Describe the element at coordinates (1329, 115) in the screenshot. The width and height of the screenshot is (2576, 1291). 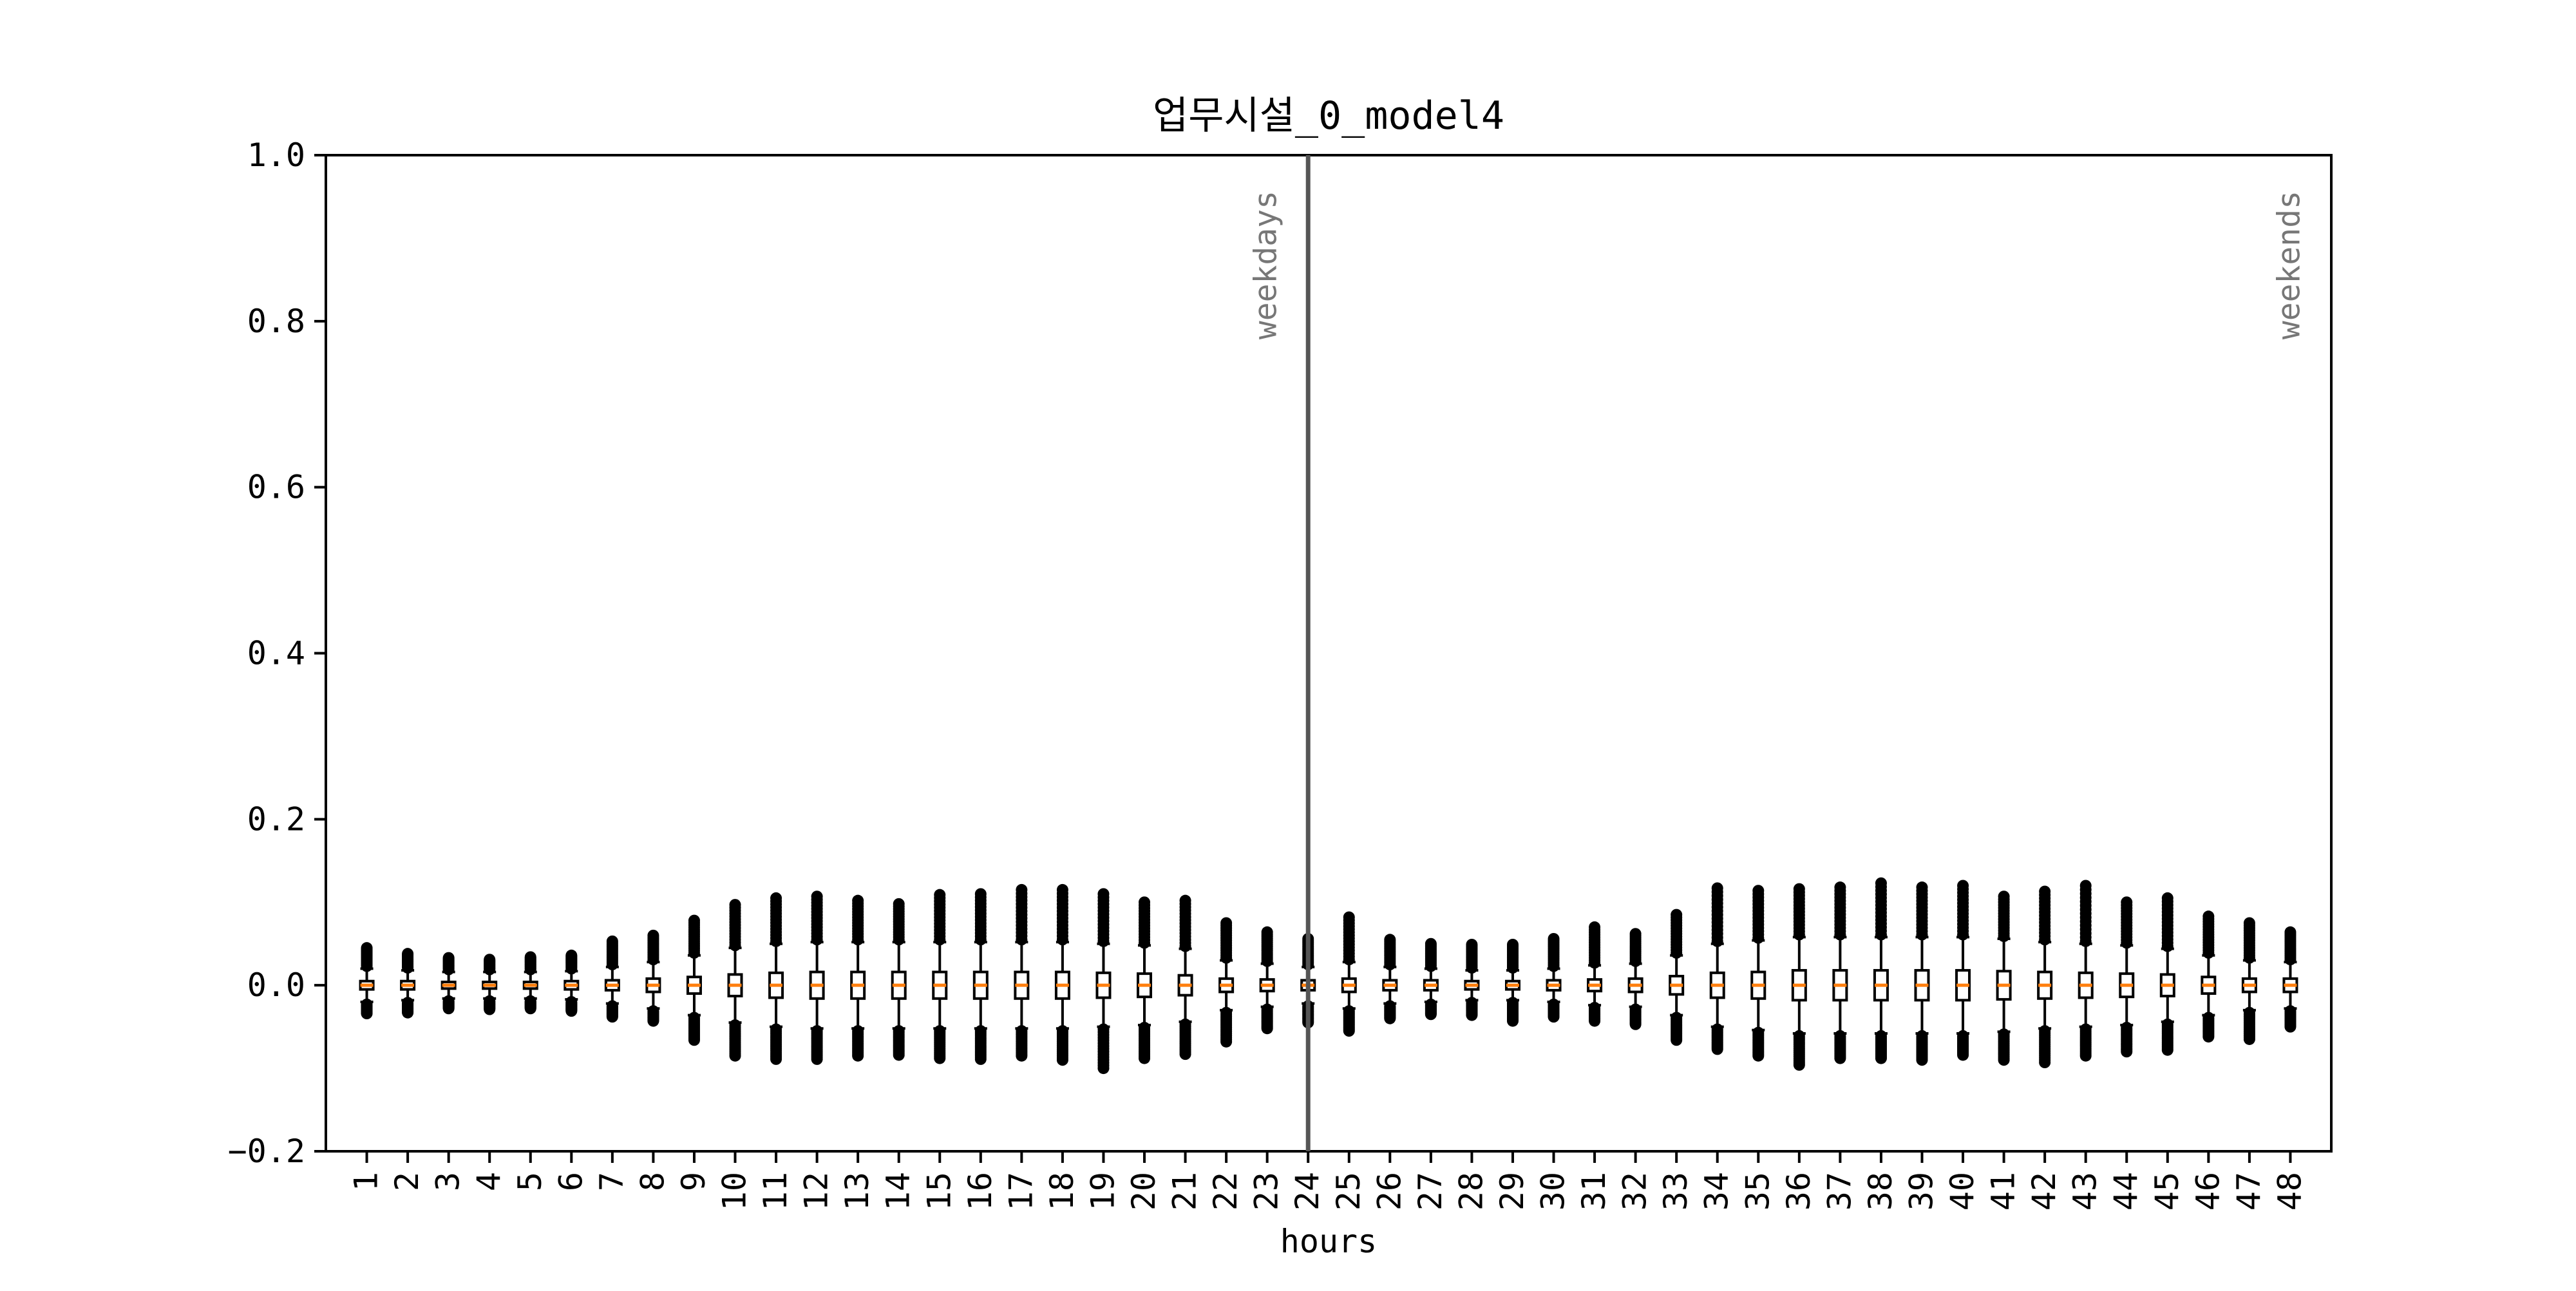
I see `chart-title: 업무시설_0_model4` at that location.